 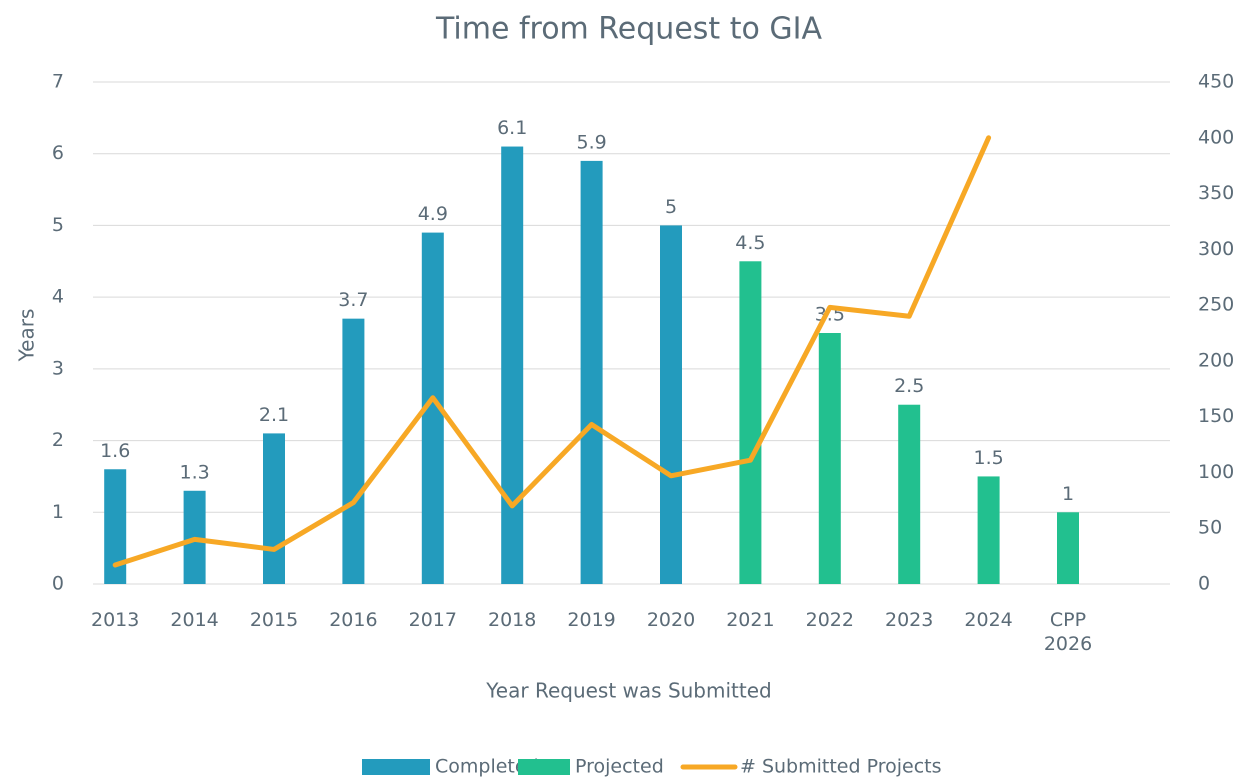 I want to click on y-tick-label: 0, so click(x=58, y=584).